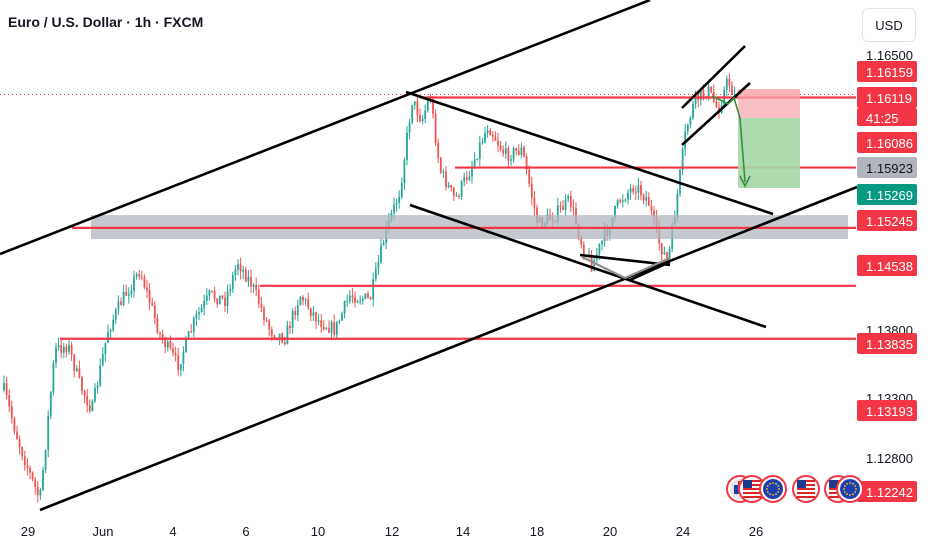 The image size is (932, 550). What do you see at coordinates (537, 531) in the screenshot?
I see `x-tick-label: 18` at bounding box center [537, 531].